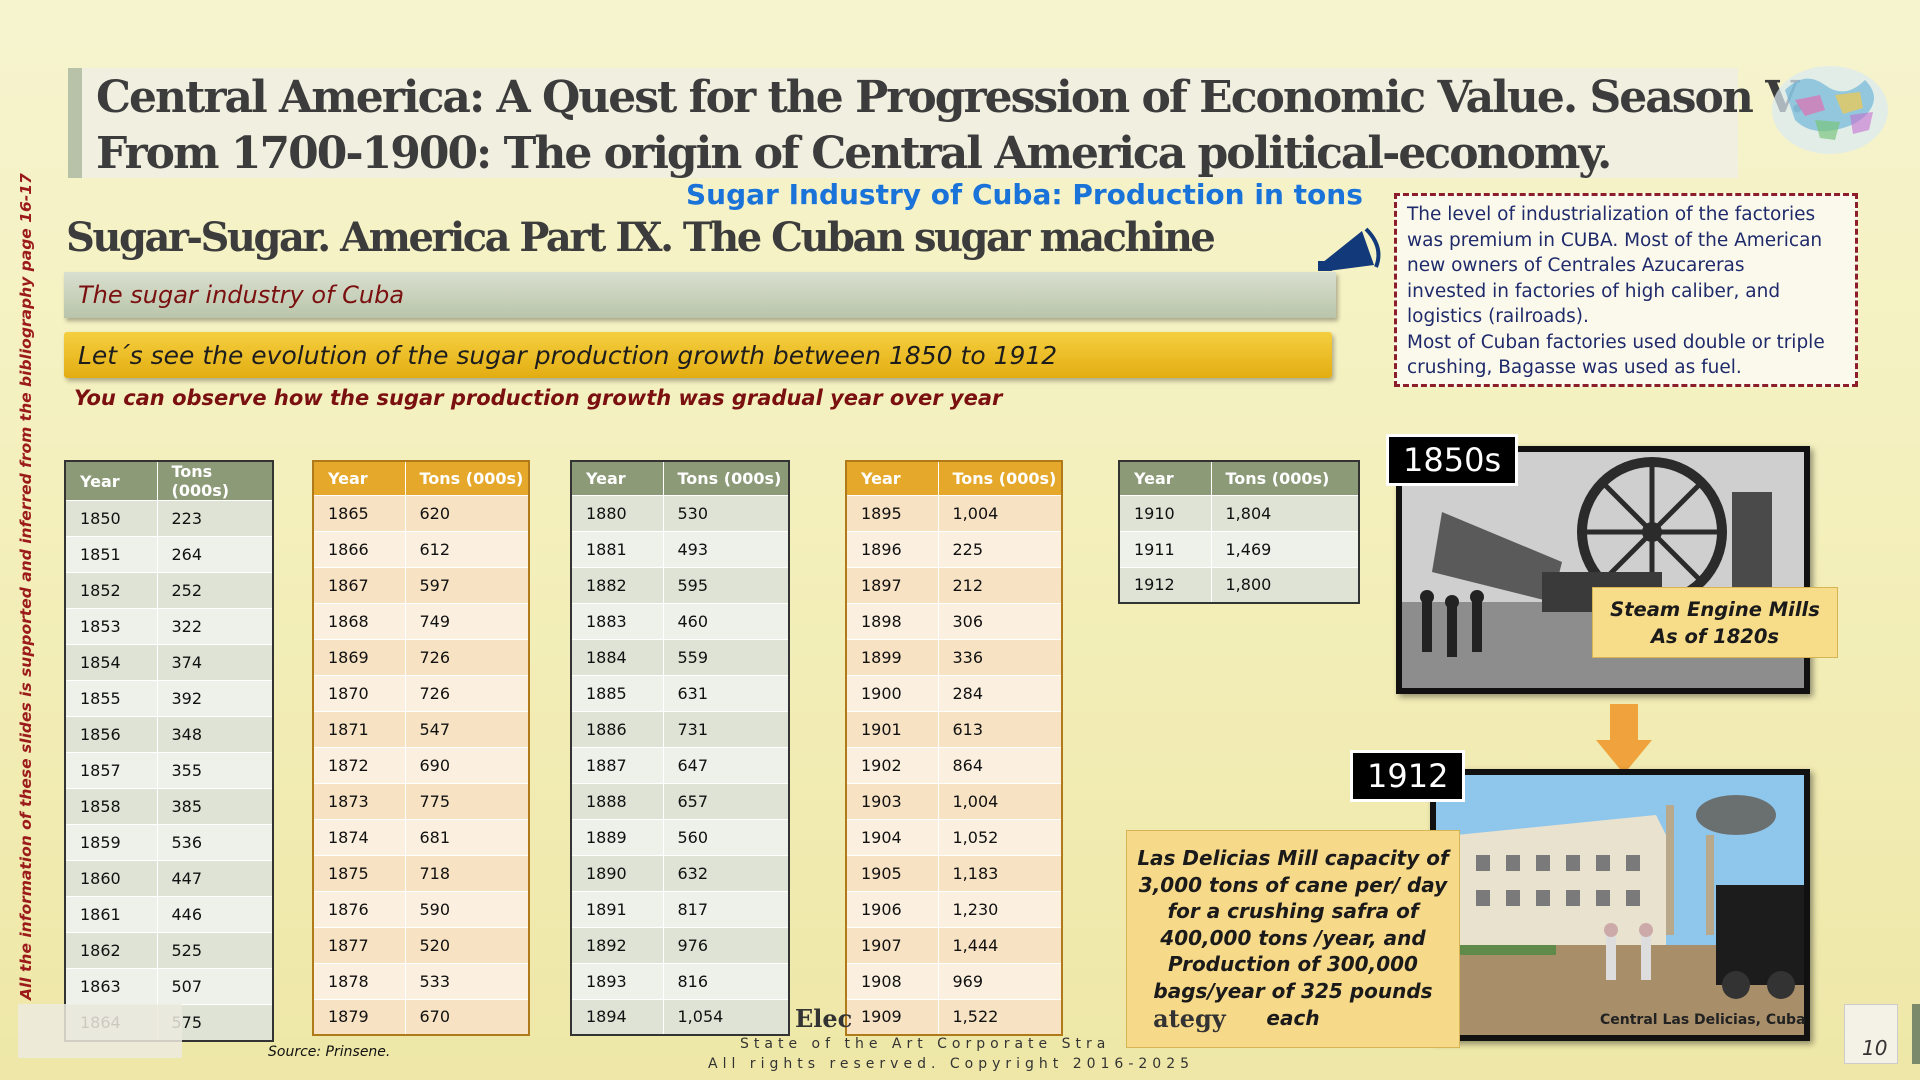  What do you see at coordinates (359, 908) in the screenshot?
I see `year-cell: 1876` at bounding box center [359, 908].